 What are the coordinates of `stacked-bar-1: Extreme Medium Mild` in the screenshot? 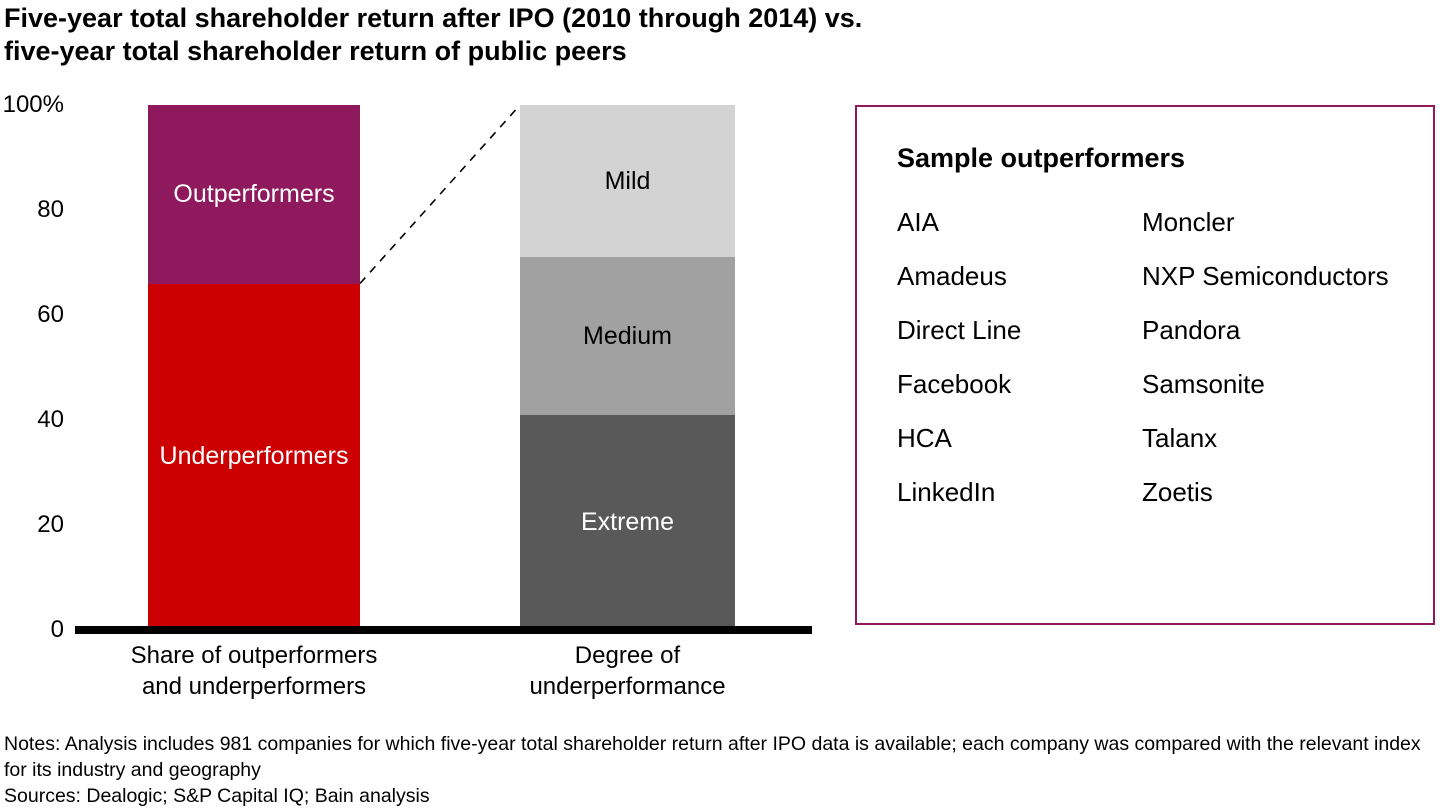 It's located at (627, 367).